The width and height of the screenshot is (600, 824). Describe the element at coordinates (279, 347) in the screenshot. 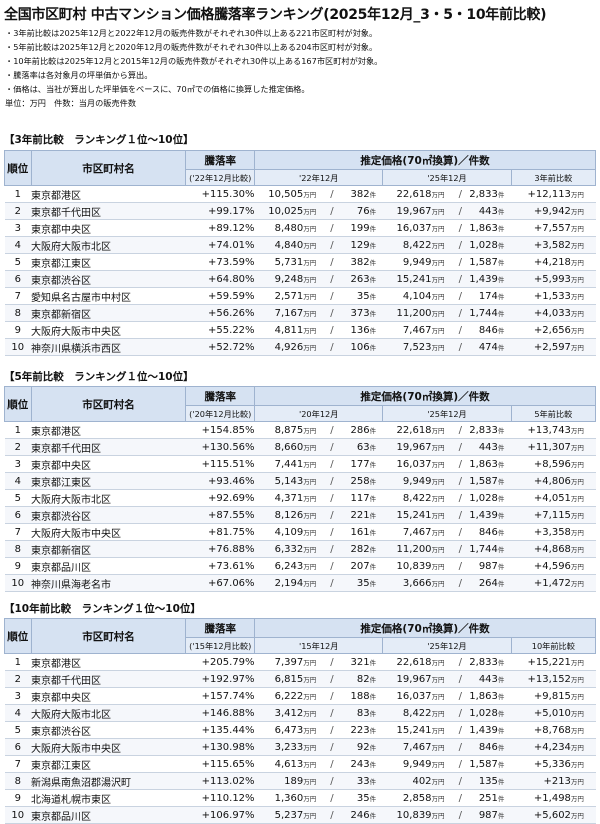

I see `past-price-cell: 4,926` at that location.